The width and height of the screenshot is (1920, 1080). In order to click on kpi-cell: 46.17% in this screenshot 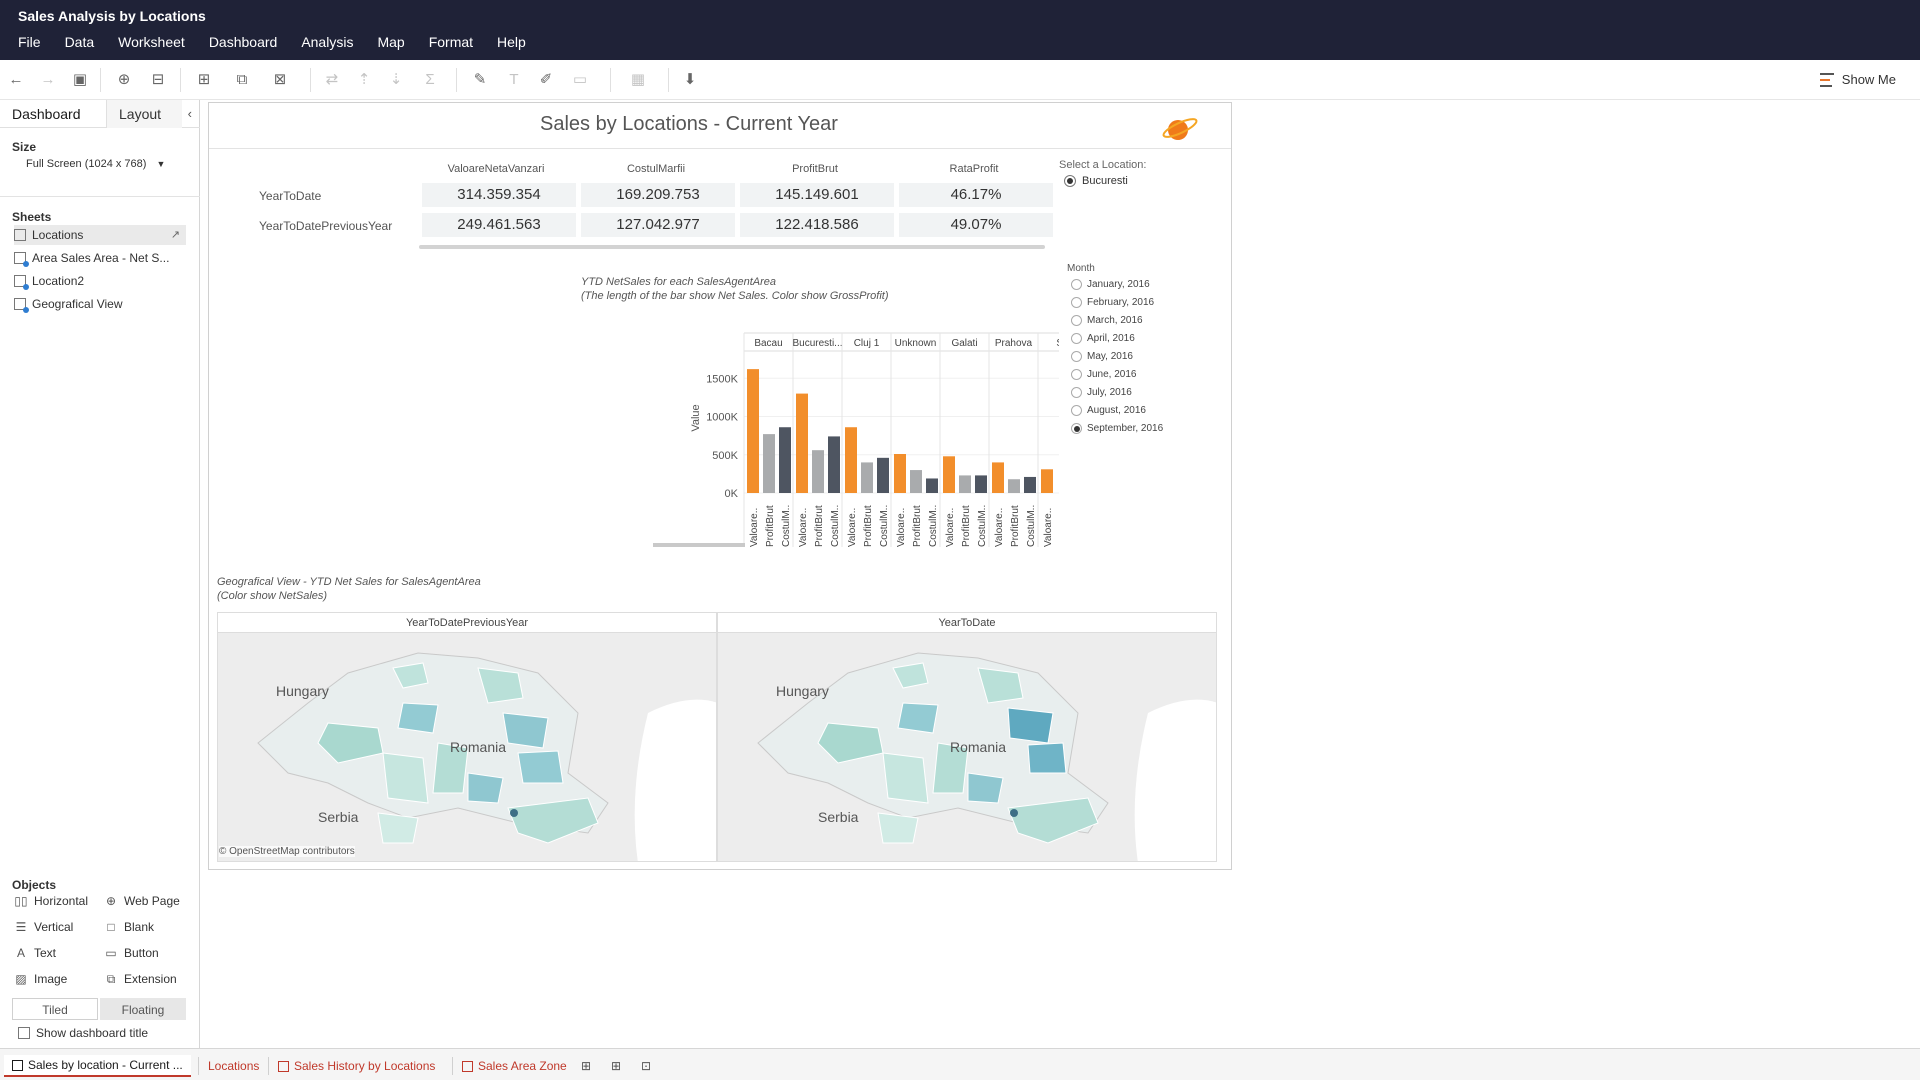, I will do `click(976, 195)`.